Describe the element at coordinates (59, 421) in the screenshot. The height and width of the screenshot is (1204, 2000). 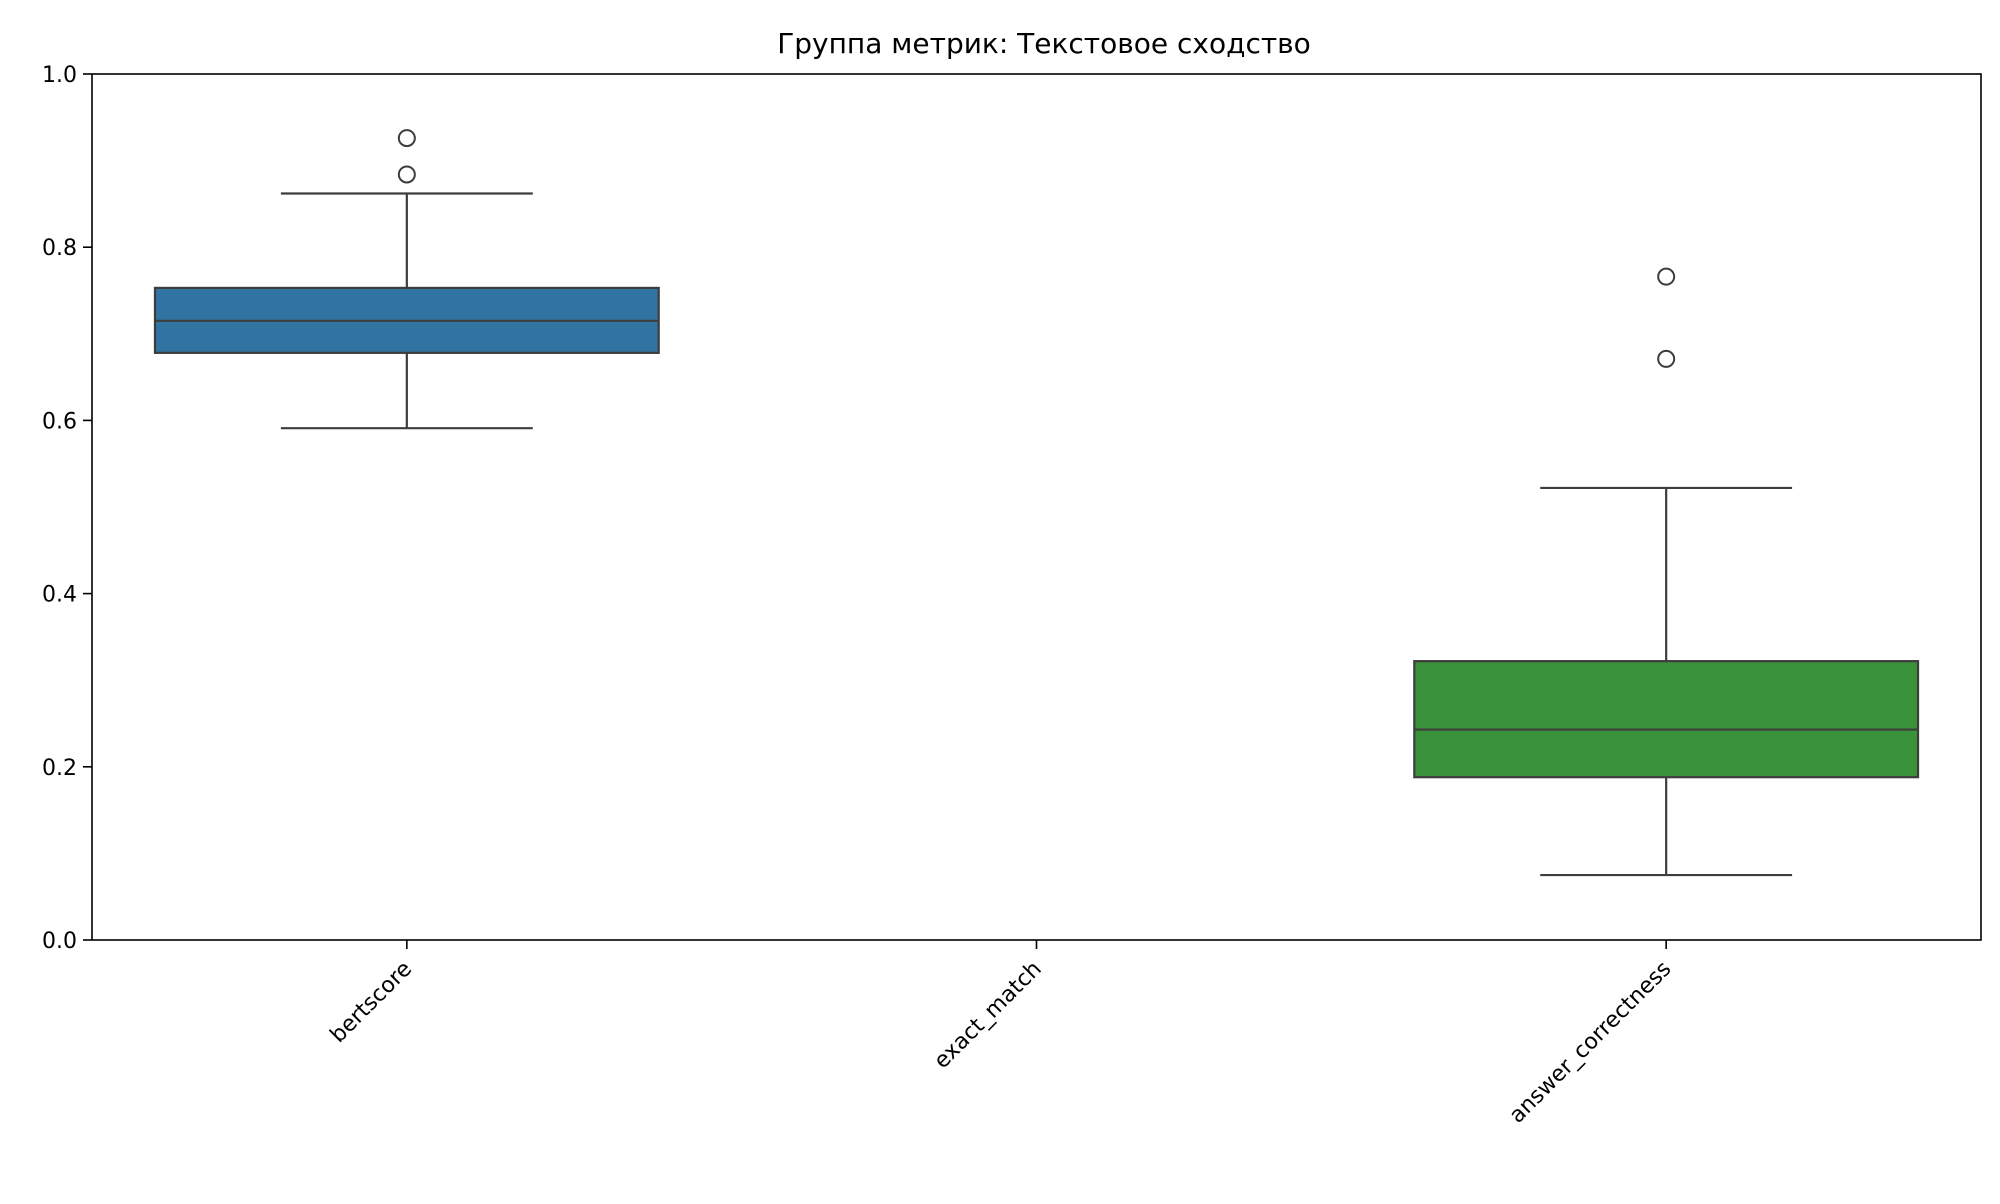
I see `y-tick-label: 0.6` at that location.